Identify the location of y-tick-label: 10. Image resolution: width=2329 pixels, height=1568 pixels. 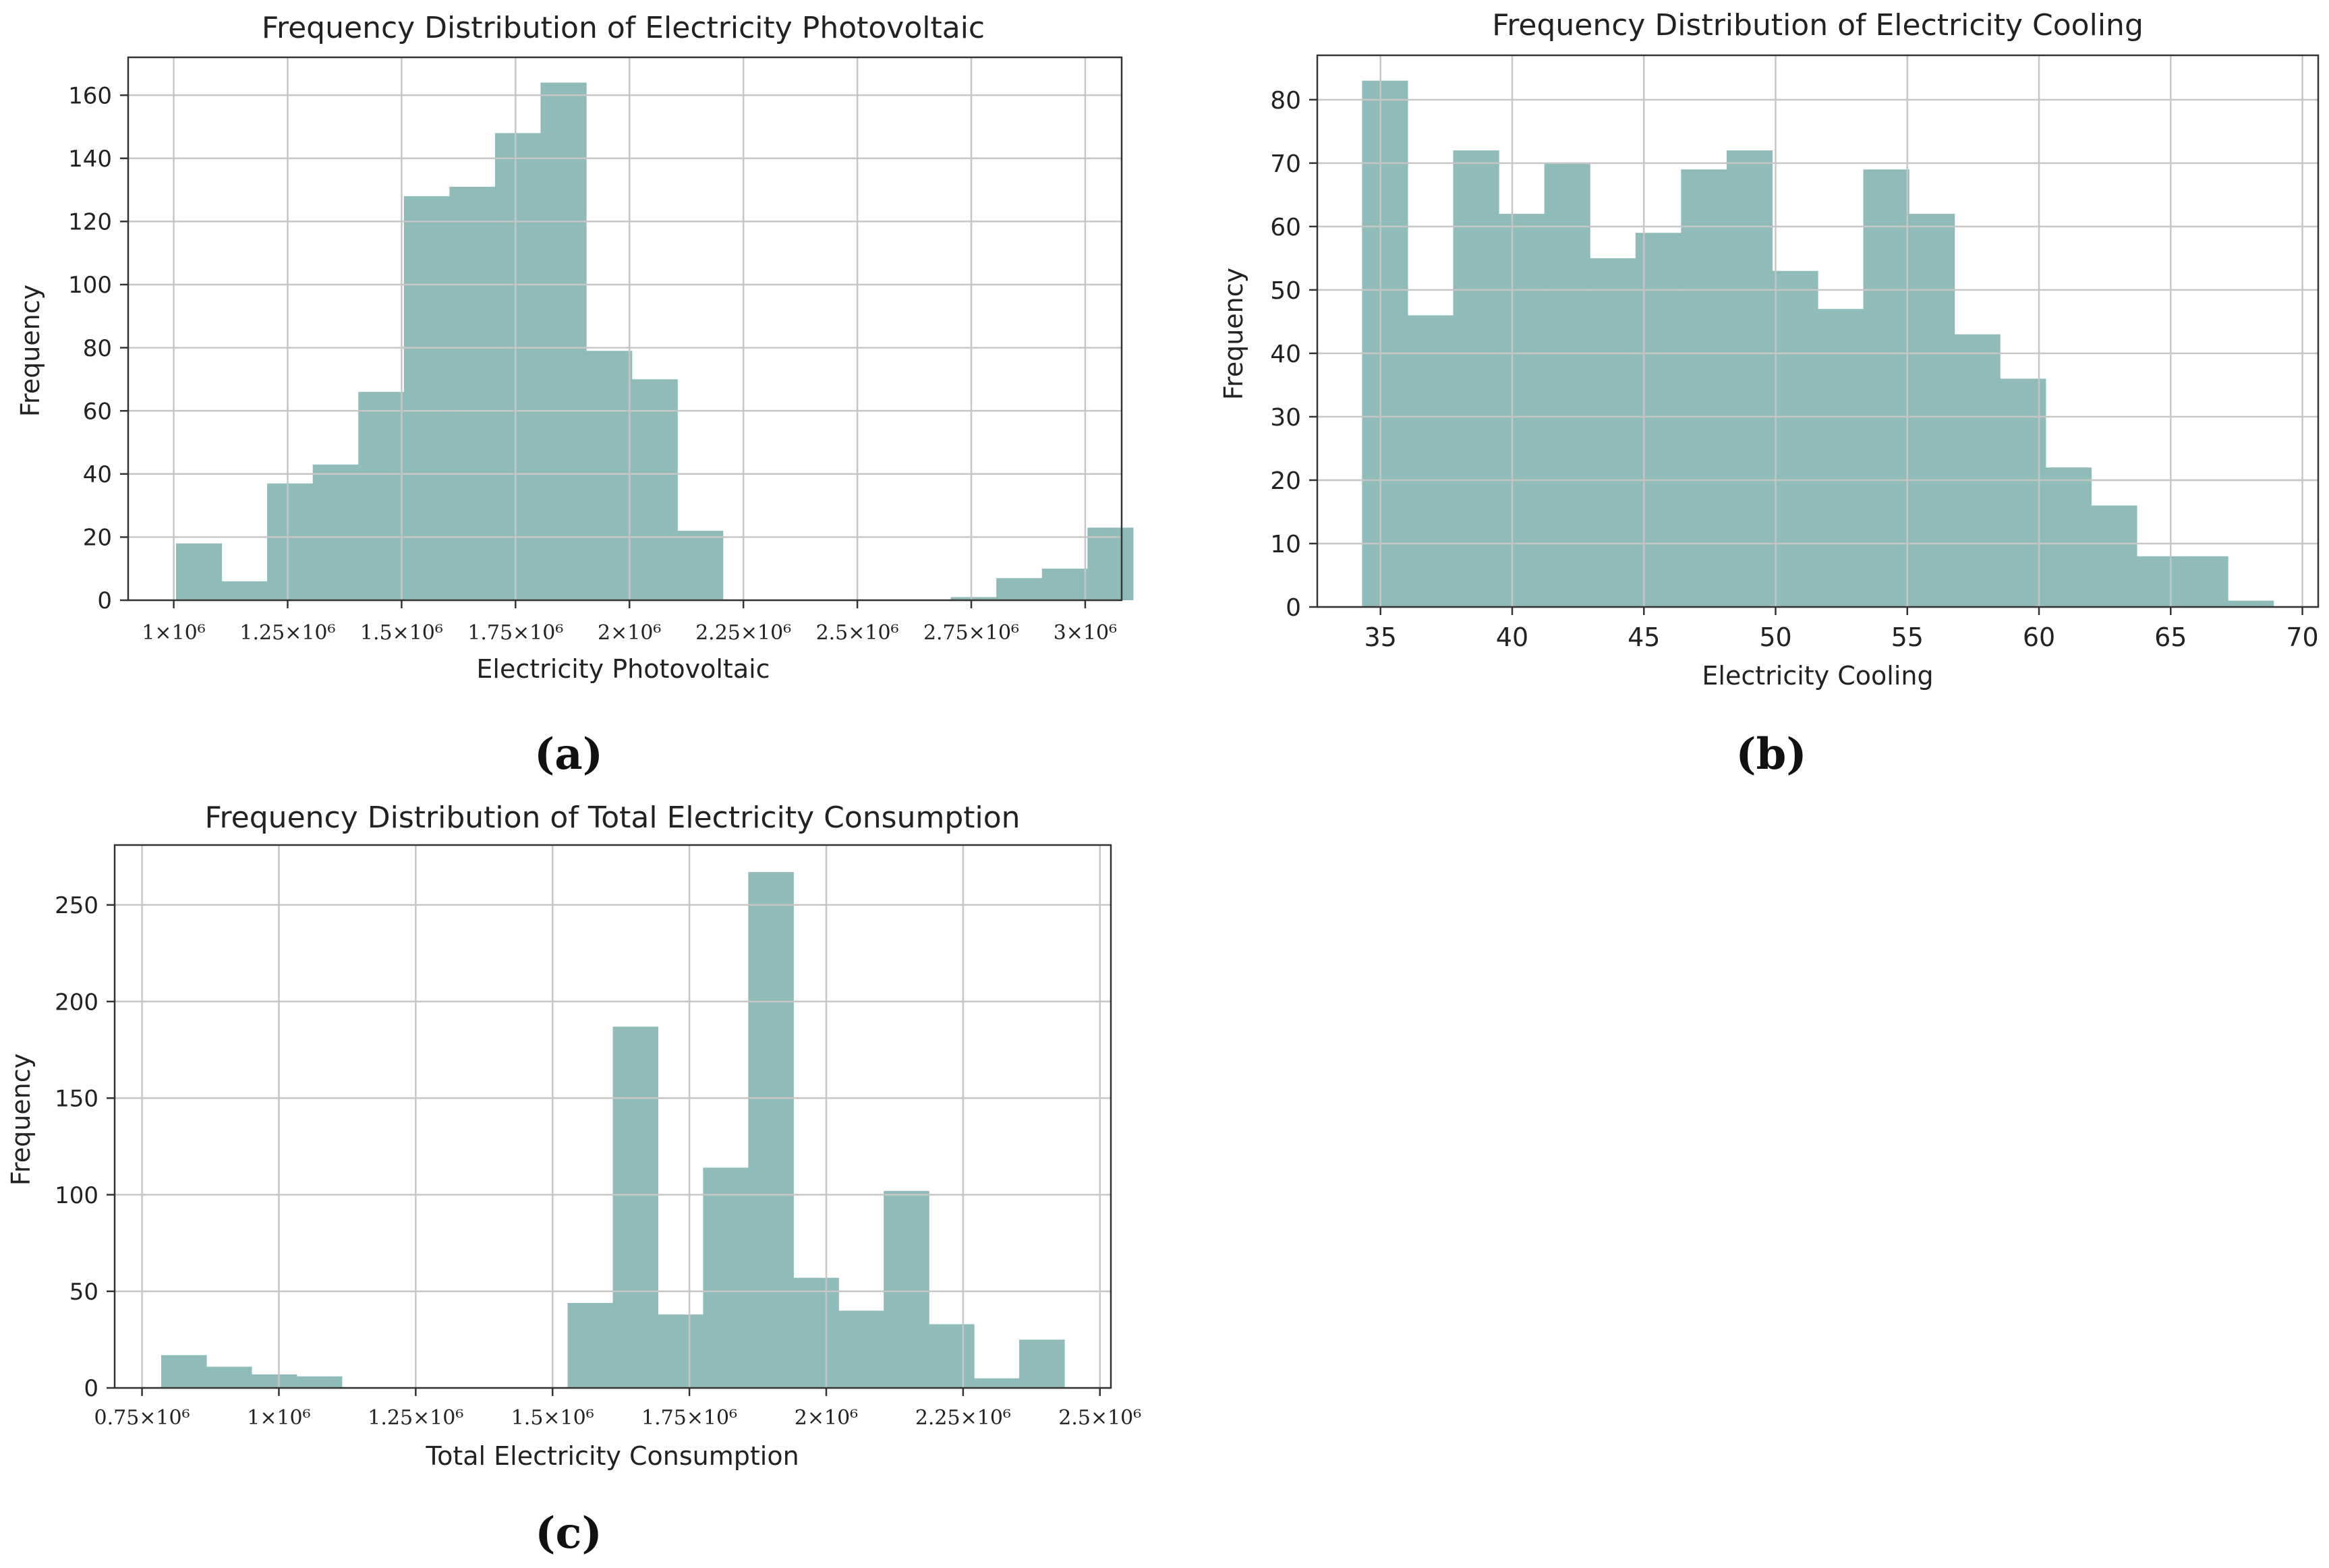
(1285, 544).